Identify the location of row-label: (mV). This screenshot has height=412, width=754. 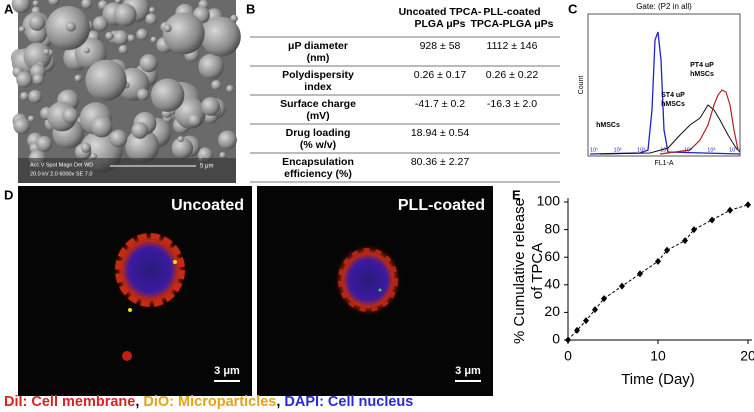
(317, 116).